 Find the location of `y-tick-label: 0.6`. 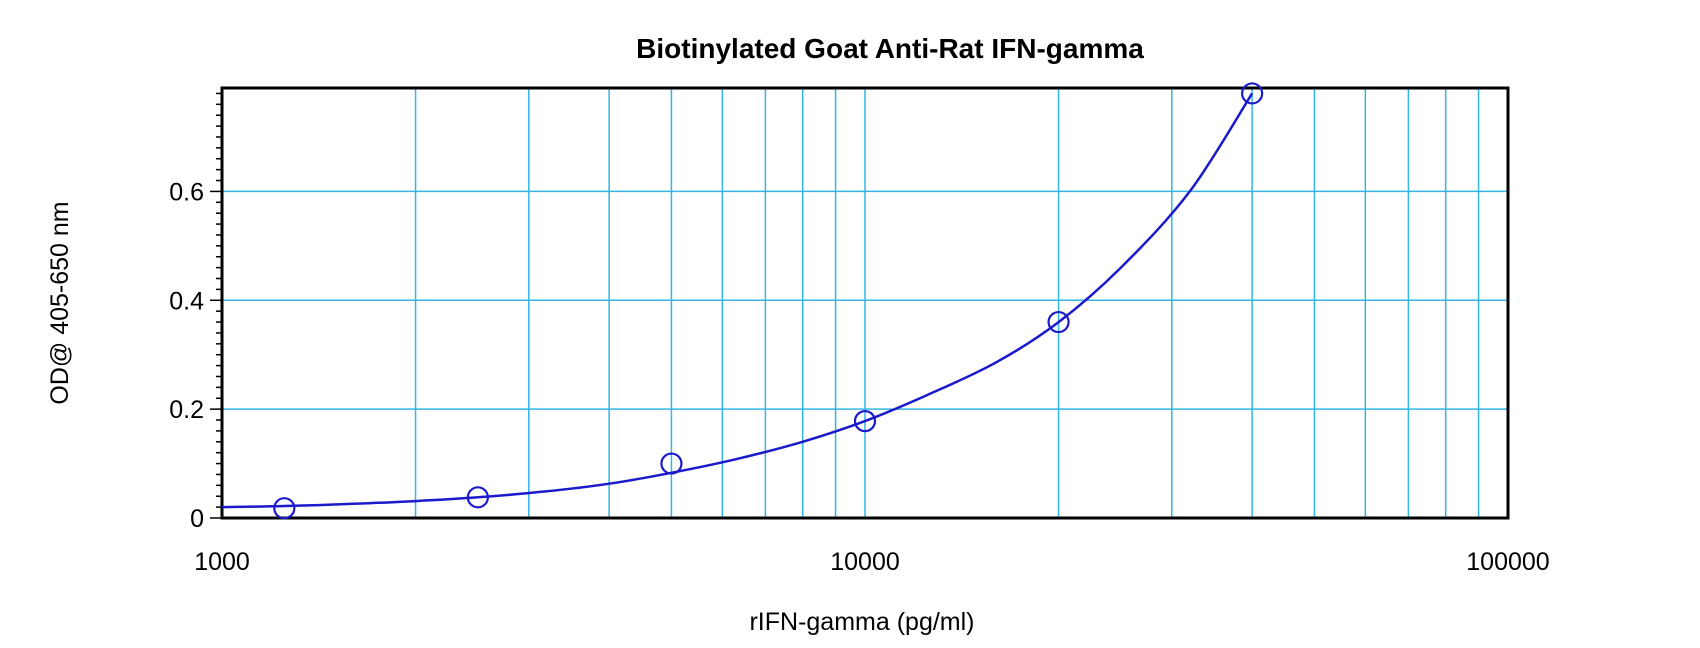

y-tick-label: 0.6 is located at coordinates (186, 192).